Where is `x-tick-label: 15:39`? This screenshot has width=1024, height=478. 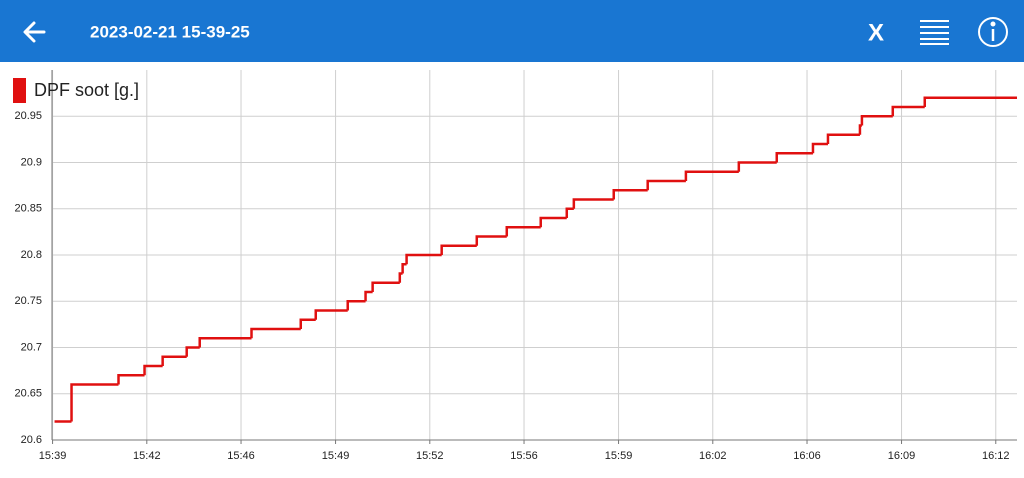 x-tick-label: 15:39 is located at coordinates (53, 456).